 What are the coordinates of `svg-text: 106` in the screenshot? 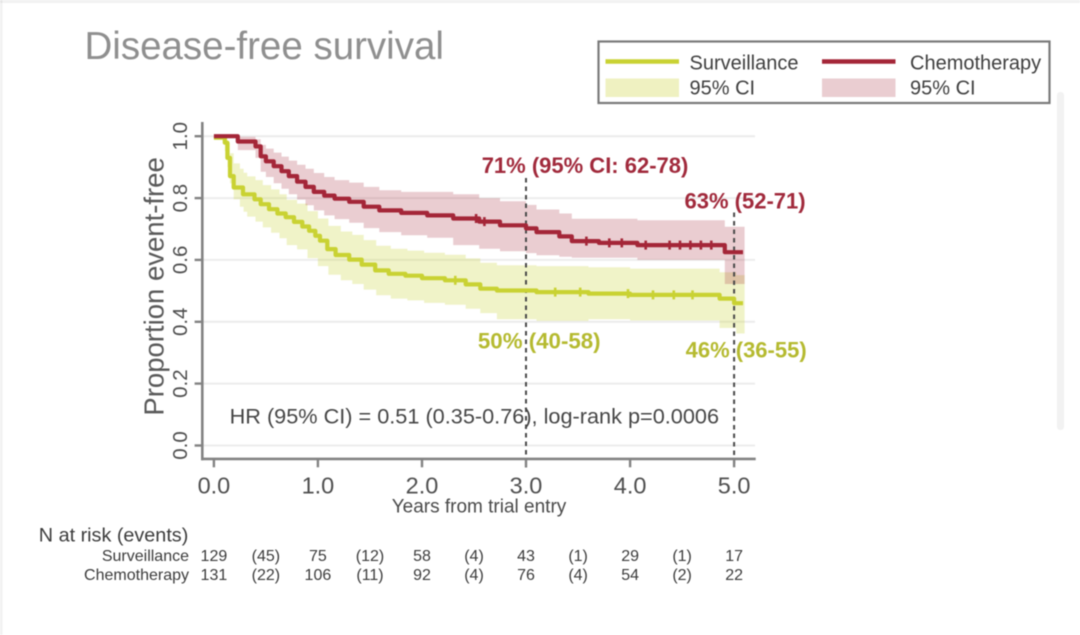 It's located at (318, 575).